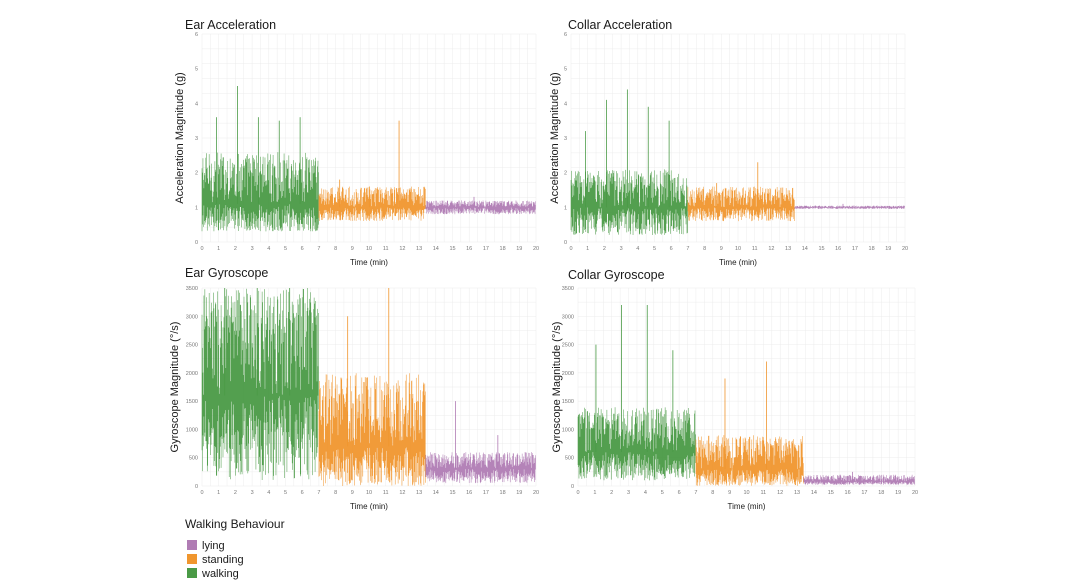  Describe the element at coordinates (616, 275) in the screenshot. I see `panel-title: Collar Gyroscope` at that location.